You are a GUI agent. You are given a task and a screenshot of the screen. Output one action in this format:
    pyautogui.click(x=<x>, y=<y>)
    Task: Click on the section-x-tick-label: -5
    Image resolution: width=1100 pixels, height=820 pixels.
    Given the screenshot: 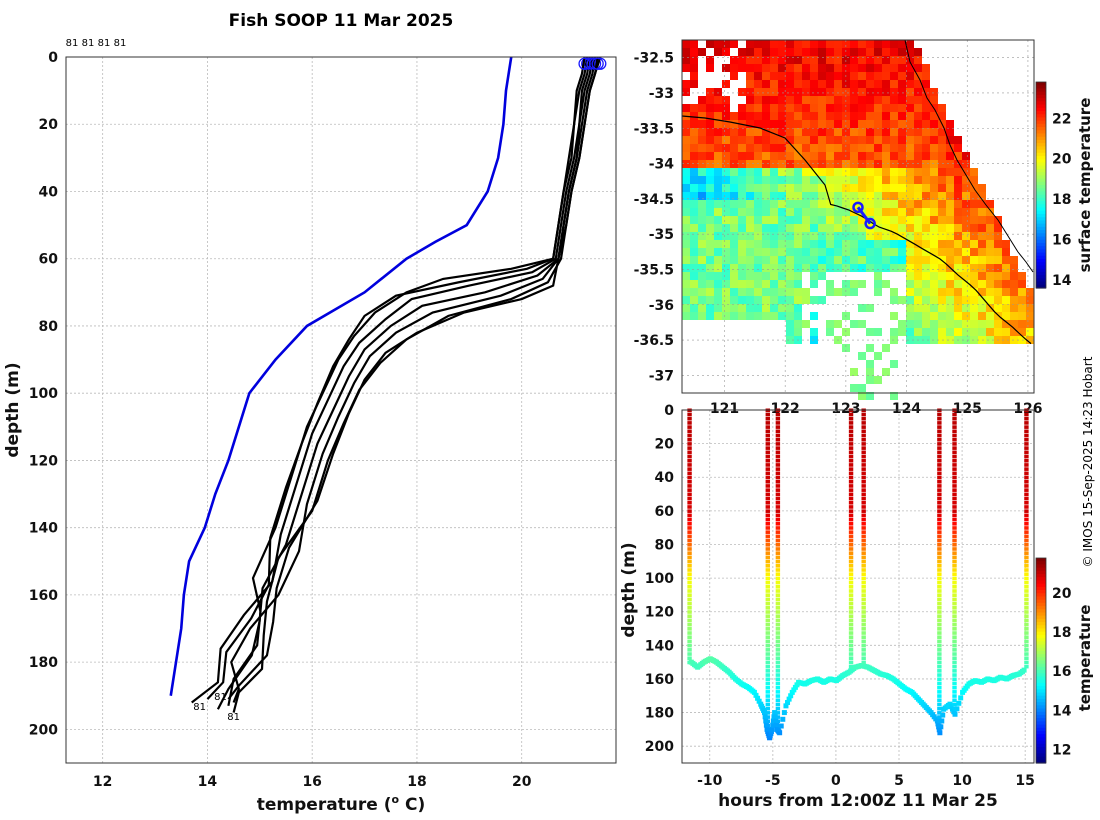 What is the action you would take?
    pyautogui.click(x=773, y=781)
    